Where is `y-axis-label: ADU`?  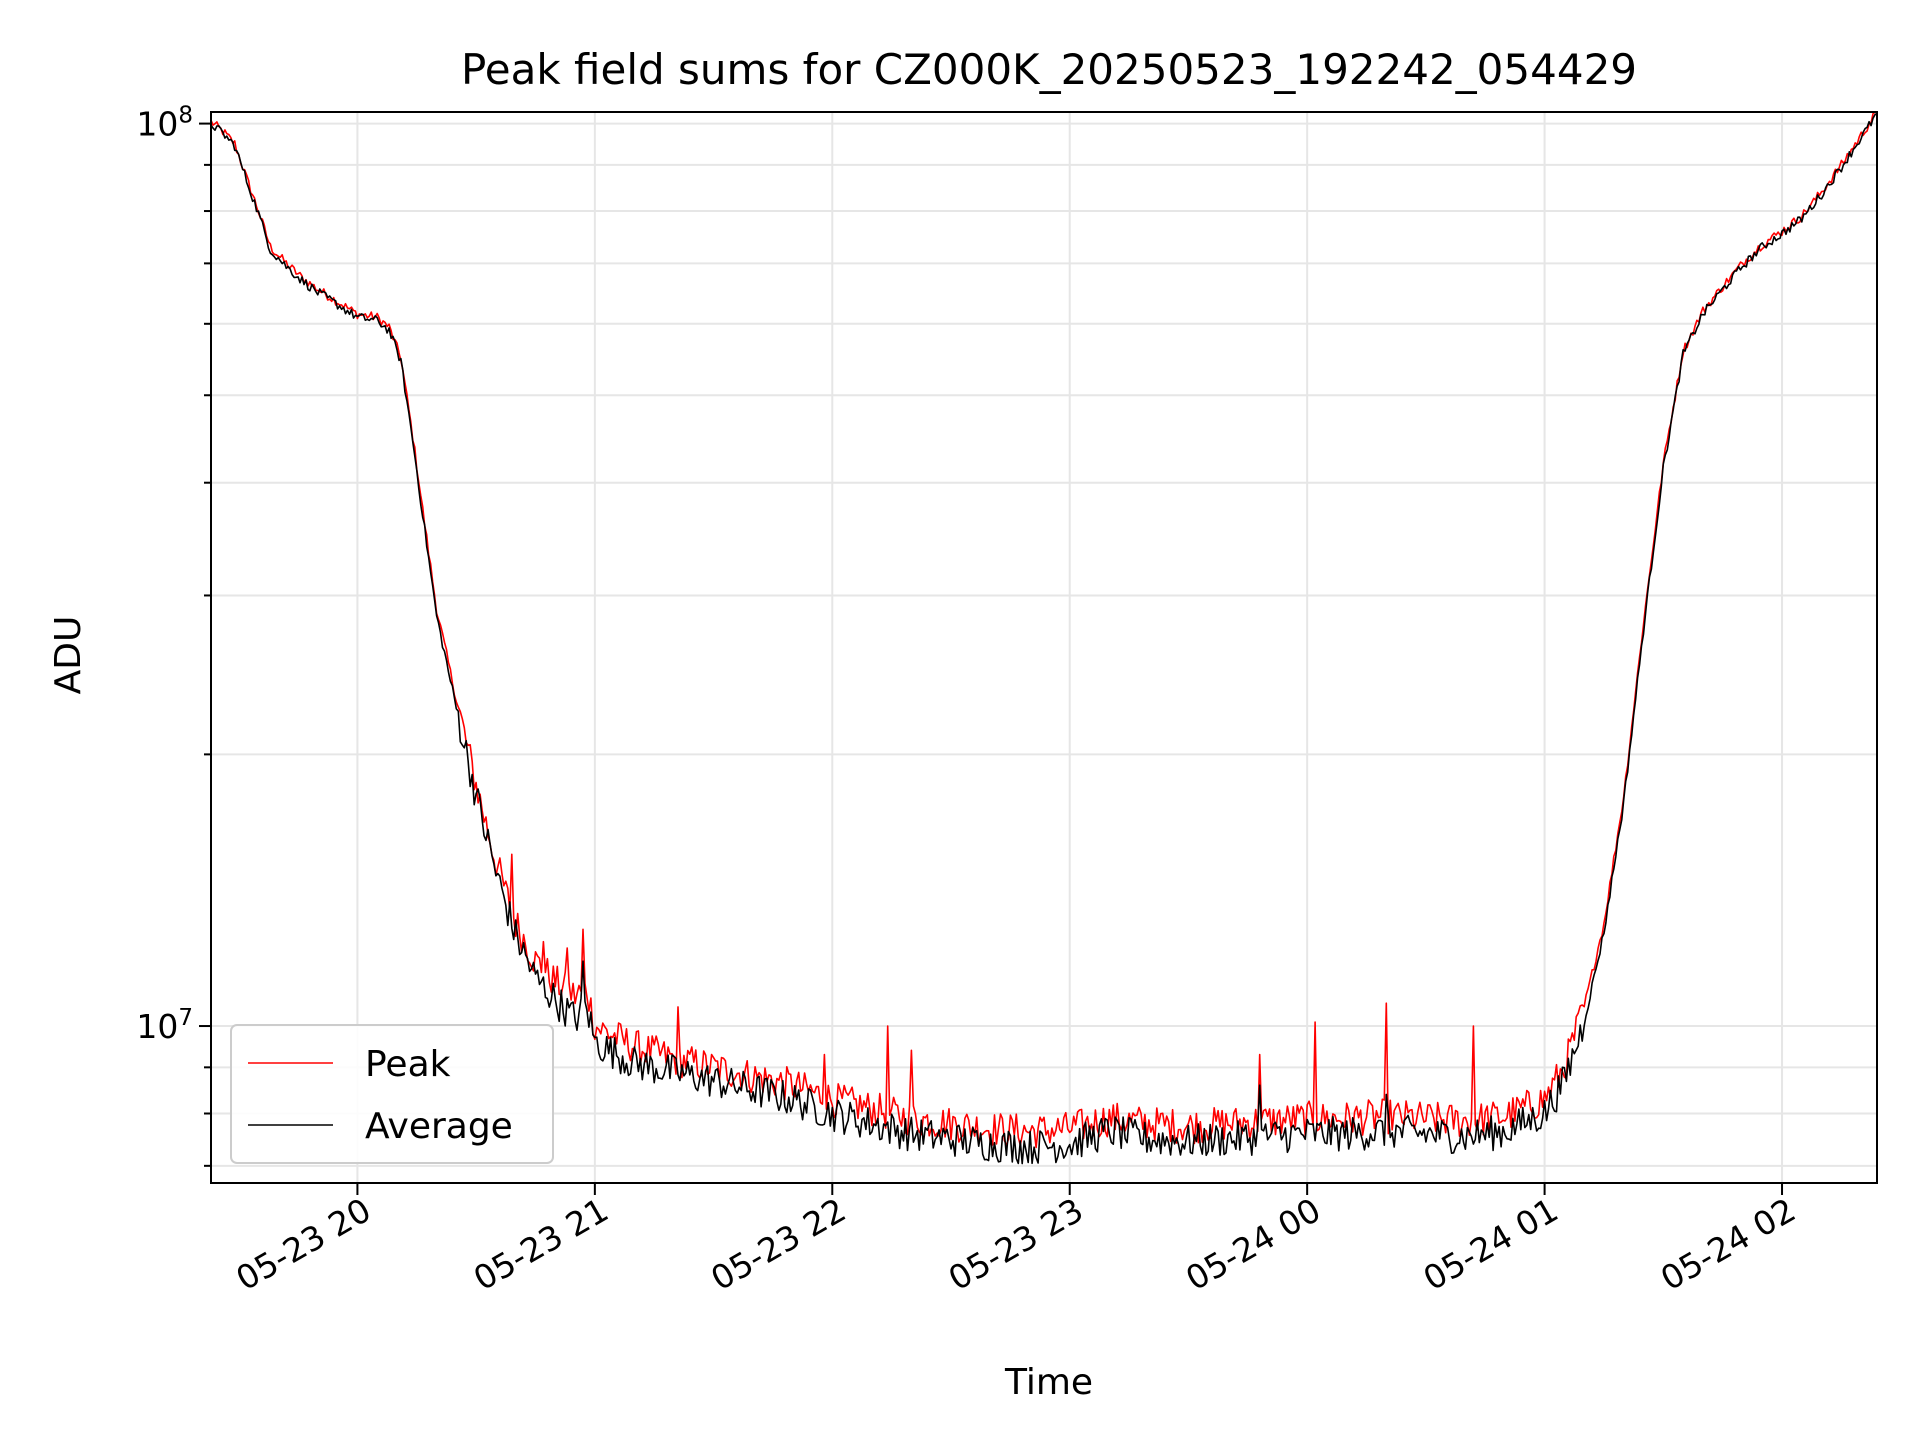
y-axis-label: ADU is located at coordinates (68, 655).